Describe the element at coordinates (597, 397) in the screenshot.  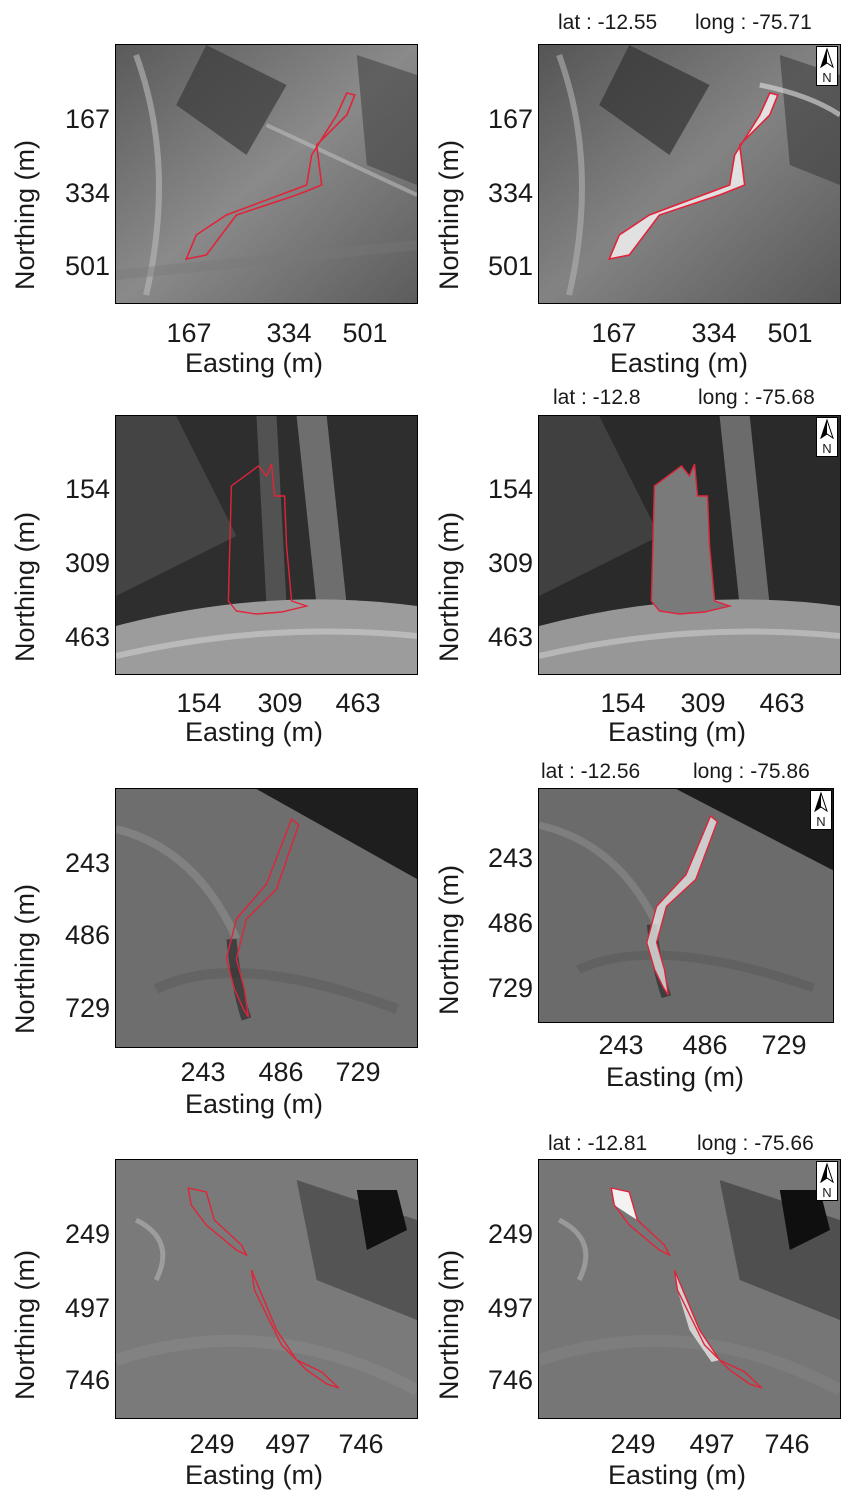
I see `lat-readout: lat : -12.8` at that location.